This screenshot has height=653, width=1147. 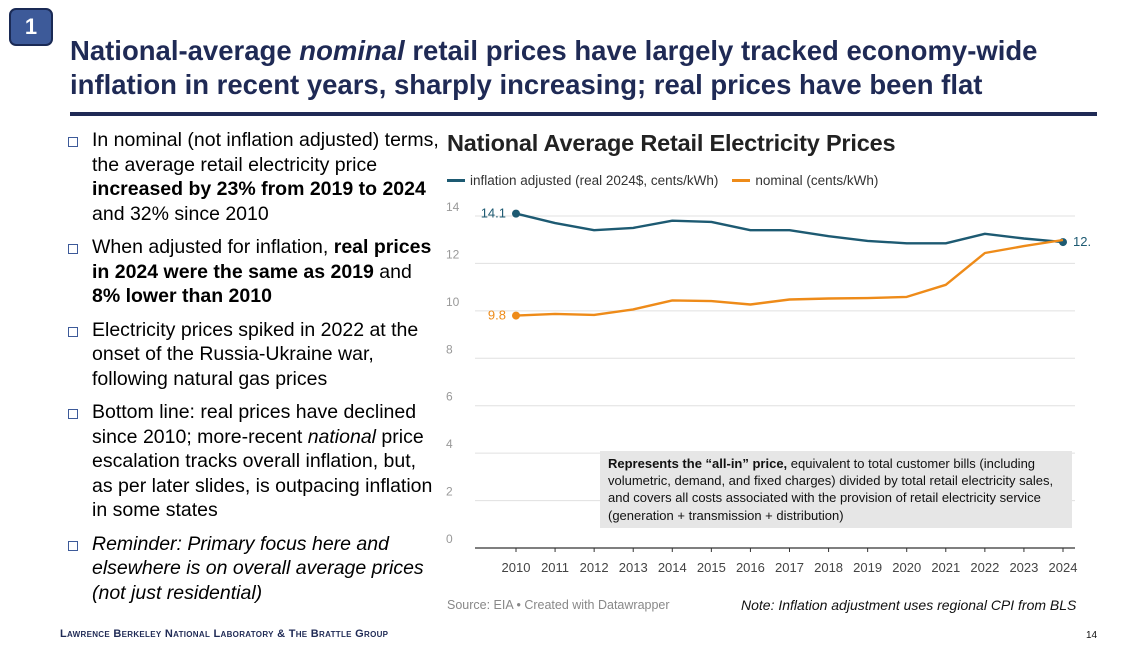 What do you see at coordinates (449, 444) in the screenshot?
I see `y-tick-label: 4` at bounding box center [449, 444].